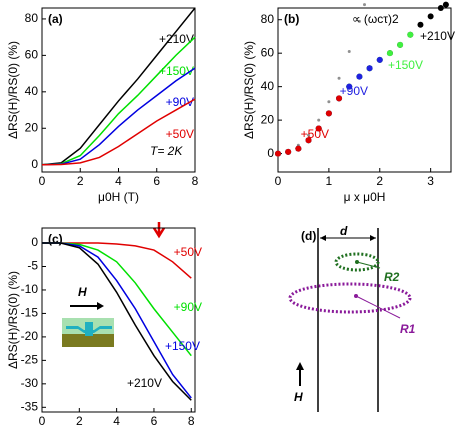 The width and height of the screenshot is (463, 427). Describe the element at coordinates (375, 19) in the screenshot. I see `series-label: ∝ (ωcτ)2` at that location.